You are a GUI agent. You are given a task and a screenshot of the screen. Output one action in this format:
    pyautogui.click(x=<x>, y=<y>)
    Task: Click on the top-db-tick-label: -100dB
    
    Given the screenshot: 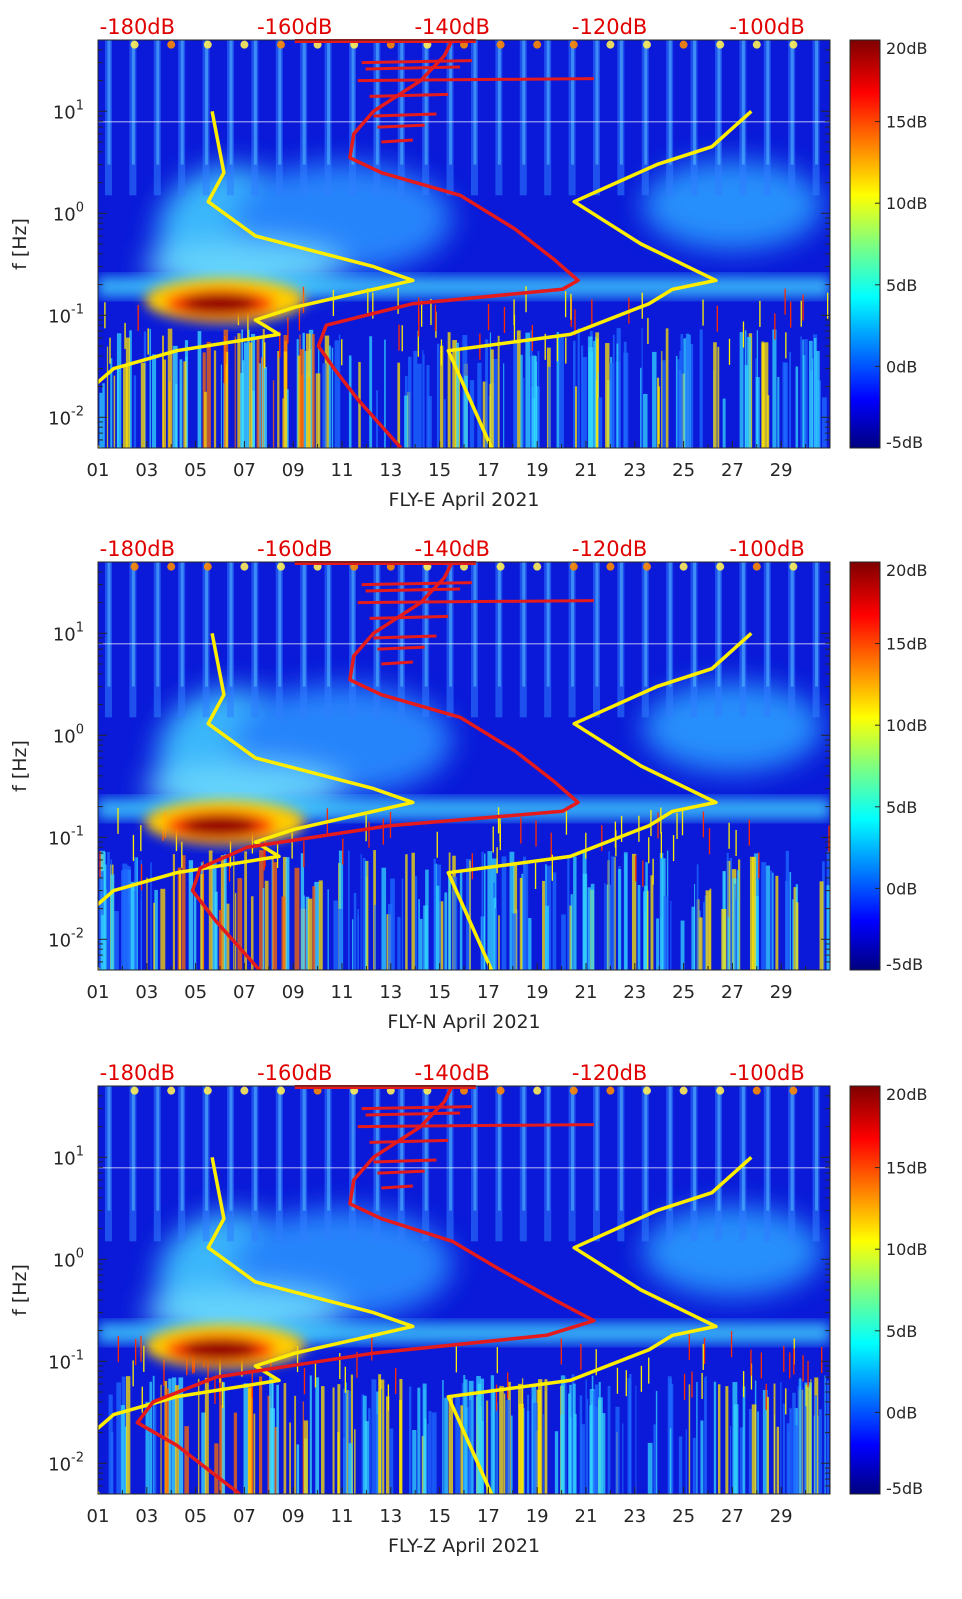 What is the action you would take?
    pyautogui.click(x=766, y=549)
    